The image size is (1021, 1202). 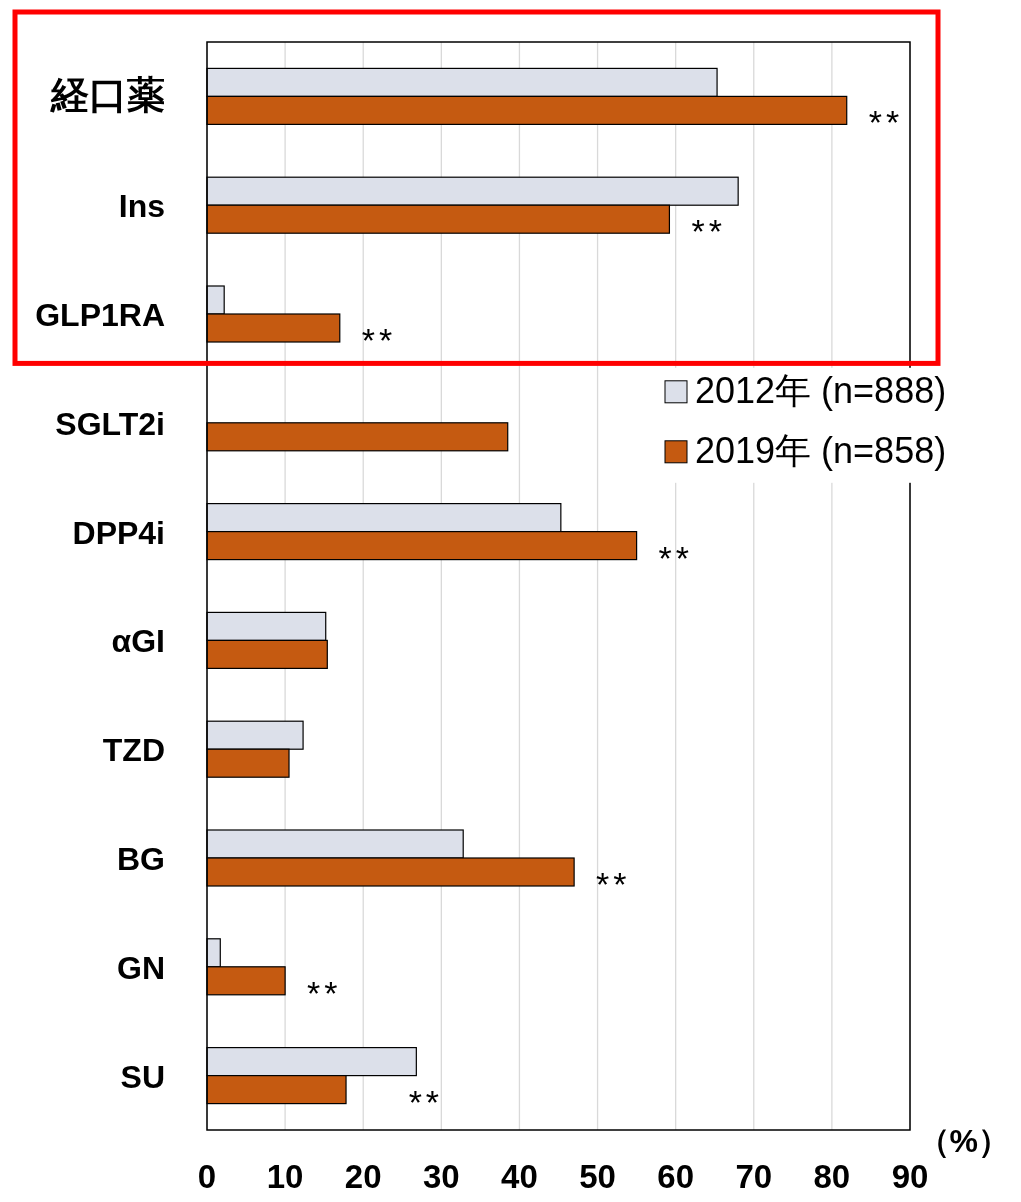 What do you see at coordinates (285, 1176) in the screenshot?
I see `x-tick-label: 10` at bounding box center [285, 1176].